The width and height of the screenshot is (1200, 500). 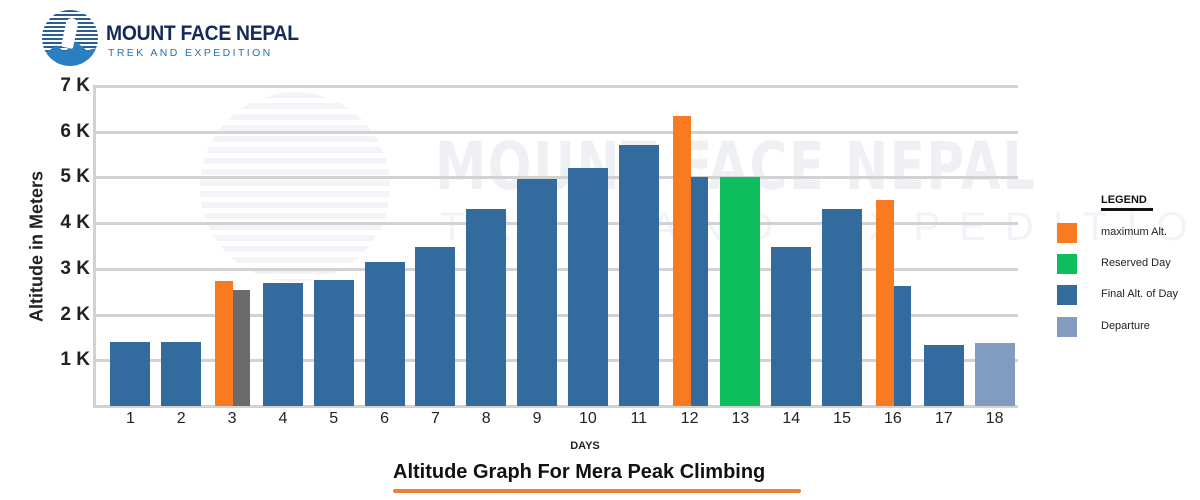 I want to click on x-tick-label: 1, so click(x=130, y=418).